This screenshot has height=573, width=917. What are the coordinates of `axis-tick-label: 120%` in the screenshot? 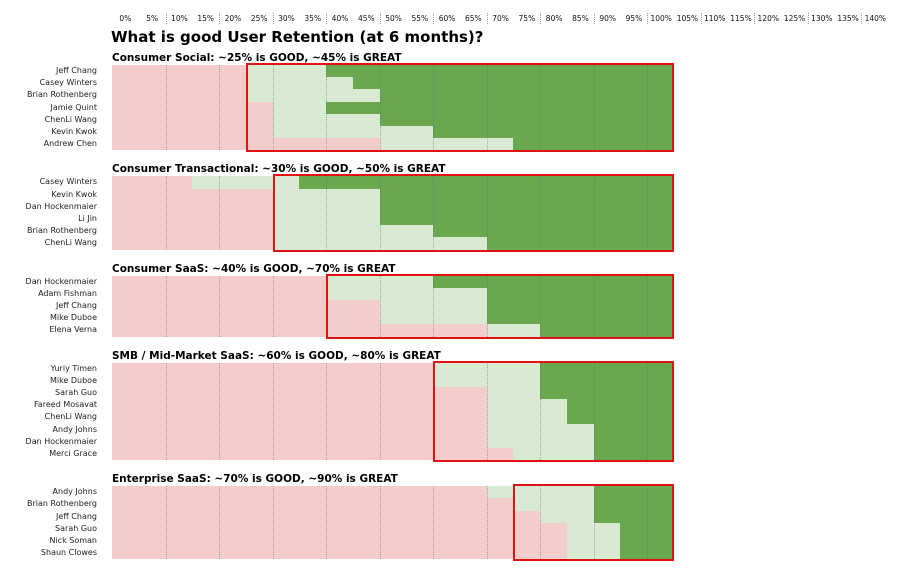 It's located at (767, 18).